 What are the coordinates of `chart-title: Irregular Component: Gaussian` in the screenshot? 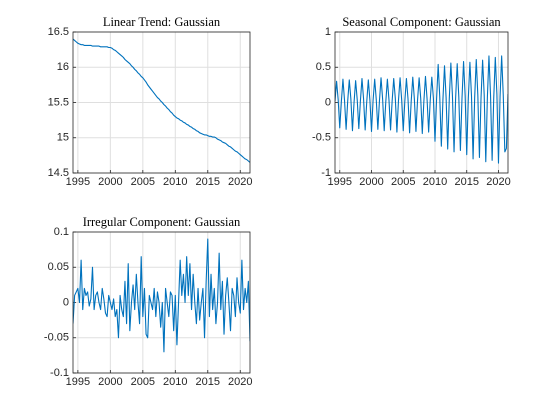 It's located at (162, 222).